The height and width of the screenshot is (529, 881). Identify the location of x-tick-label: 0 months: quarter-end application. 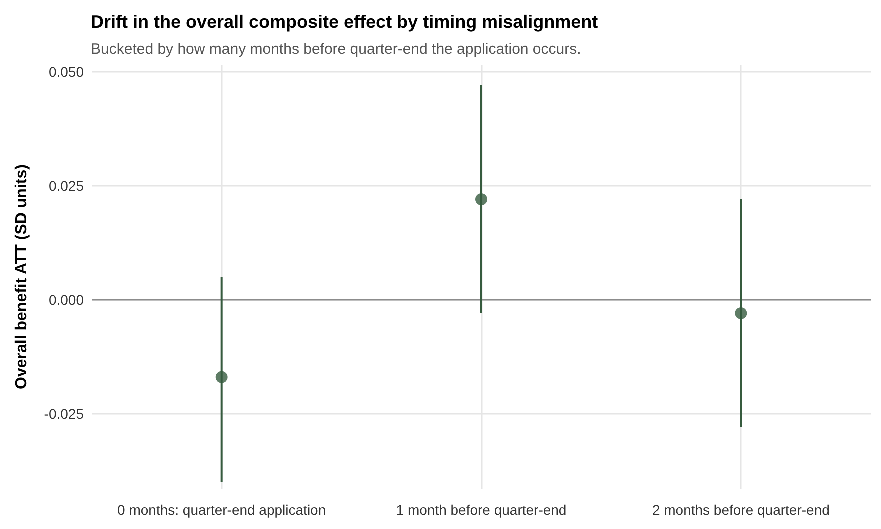
(222, 510).